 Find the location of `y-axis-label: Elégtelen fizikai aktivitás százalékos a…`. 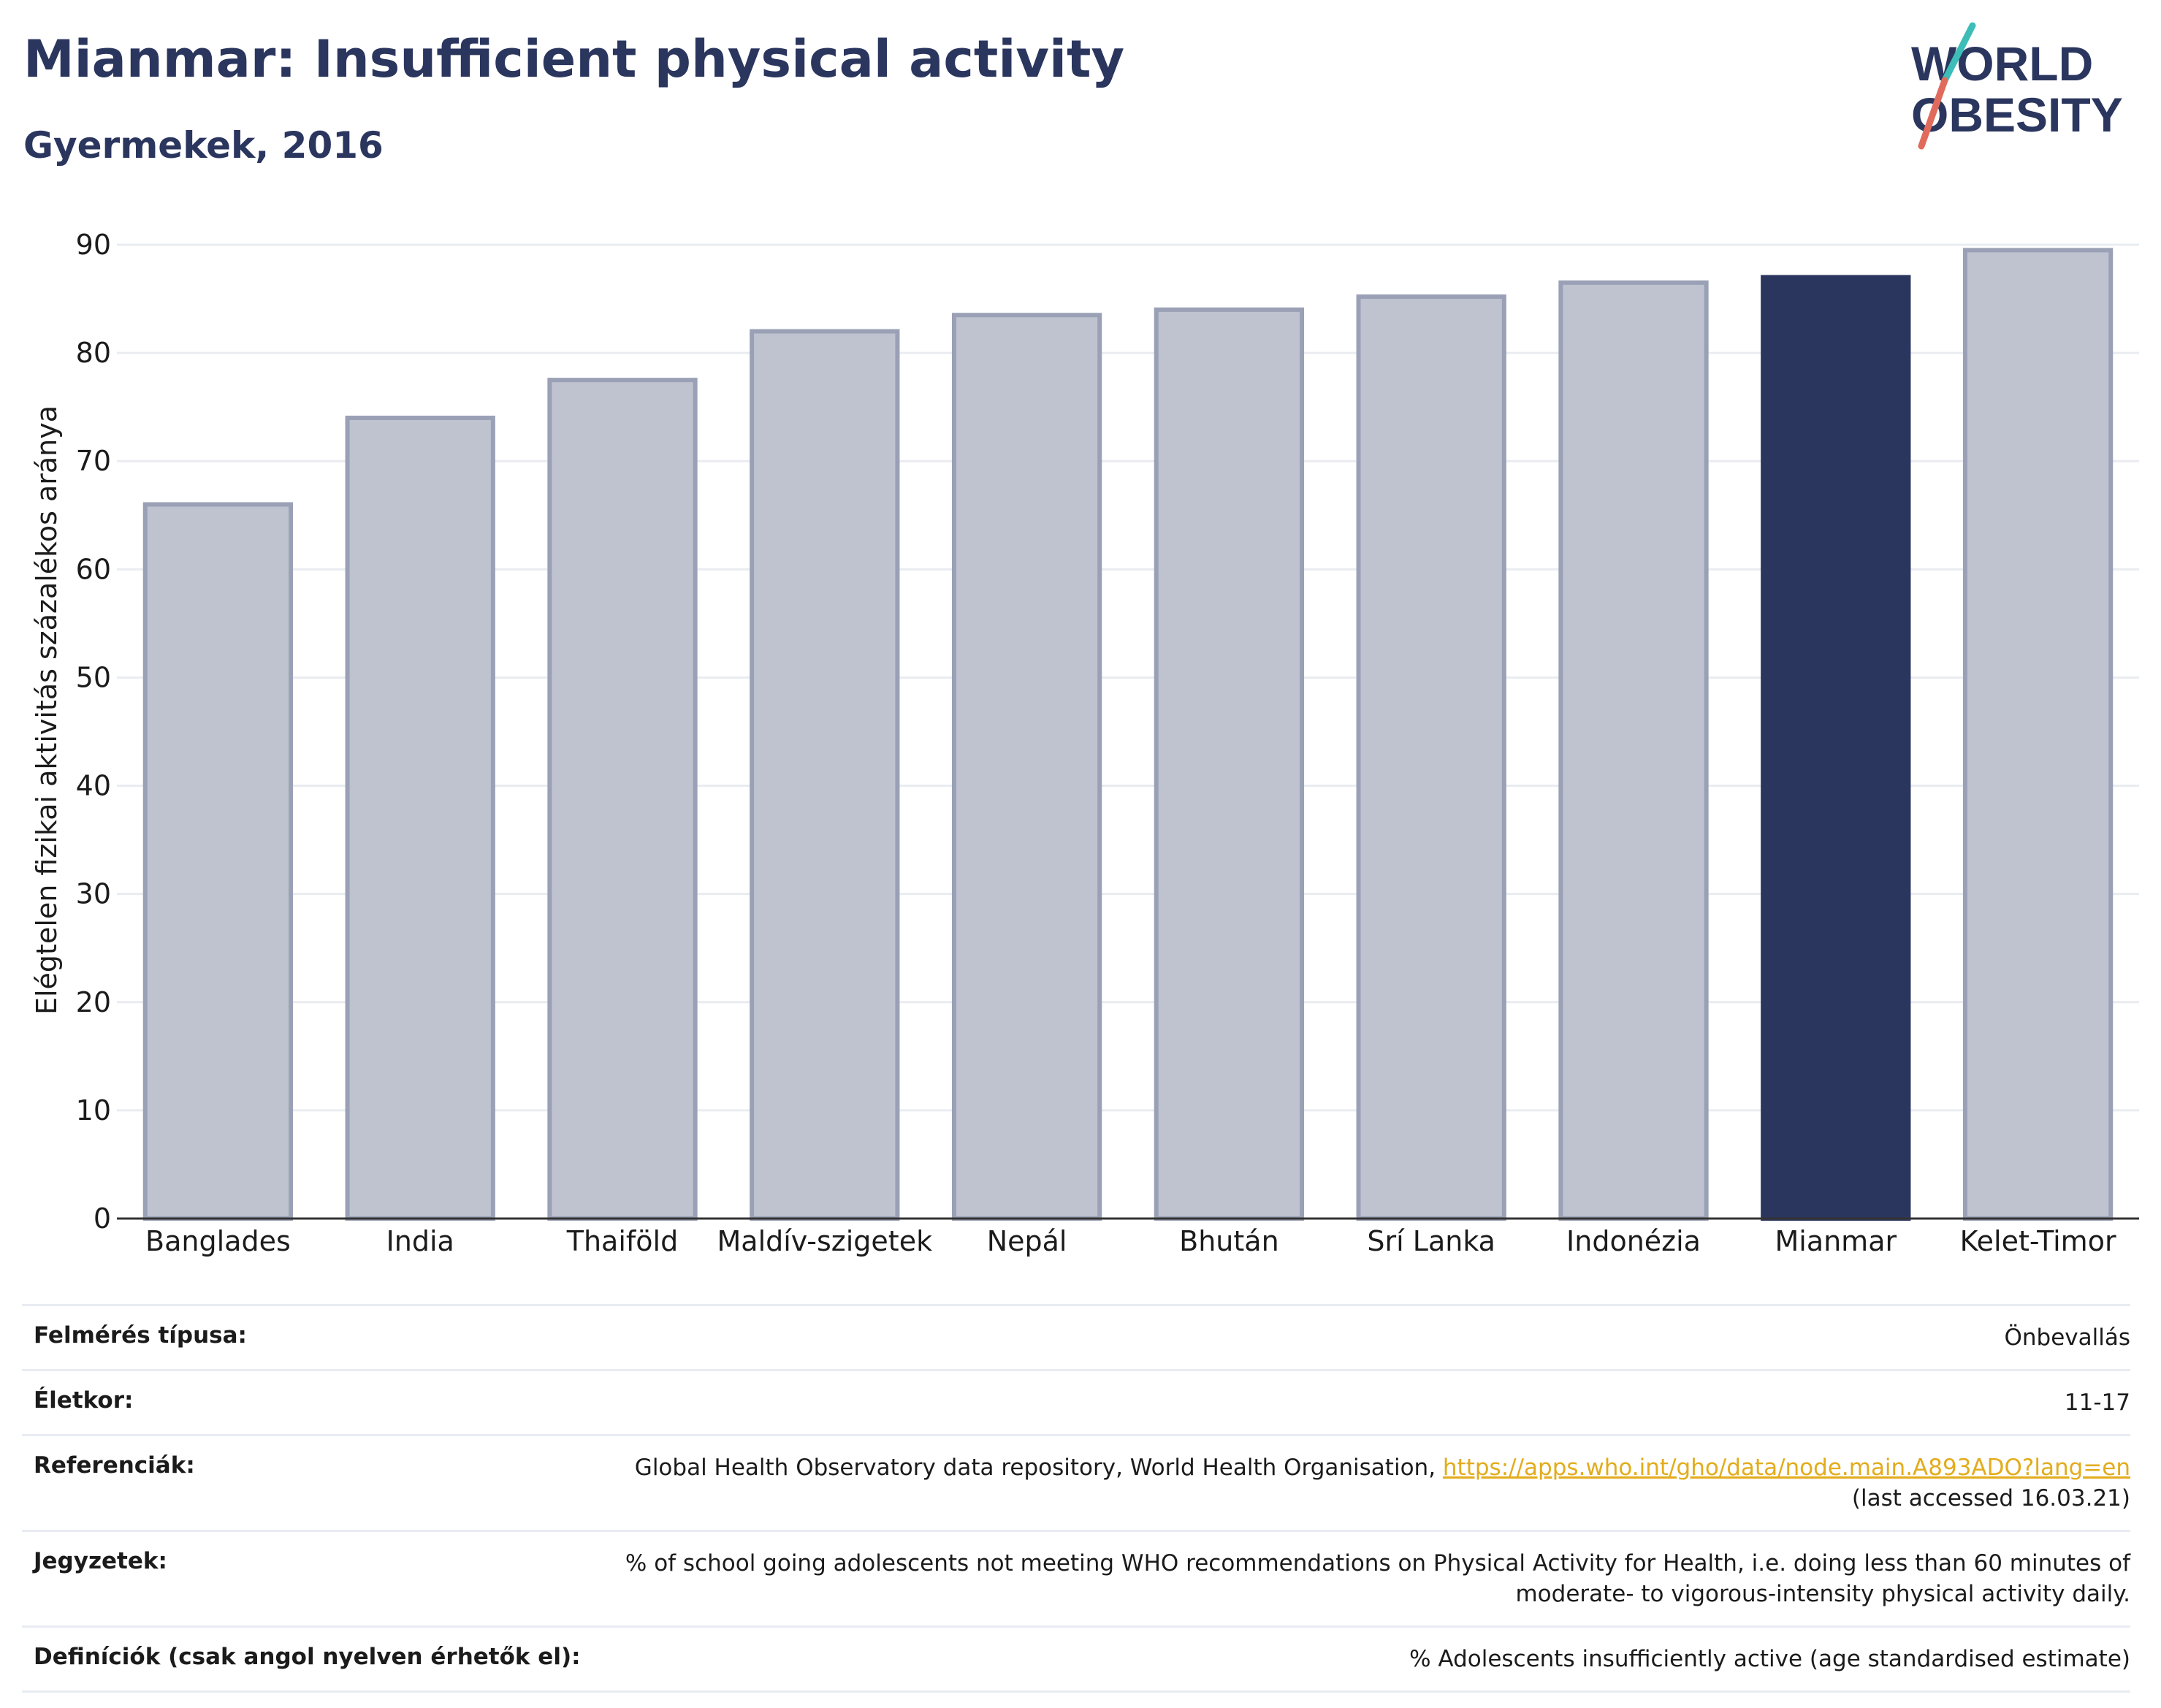

y-axis-label: Elégtelen fizikai aktivitás százalékos a… is located at coordinates (47, 710).